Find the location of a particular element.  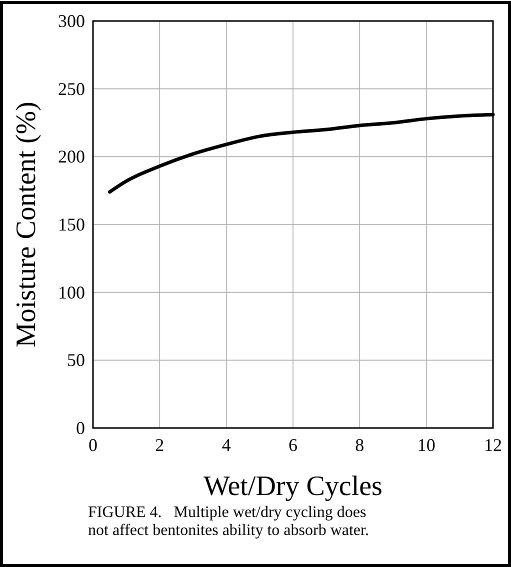

x-tick-label: 6 is located at coordinates (293, 445).